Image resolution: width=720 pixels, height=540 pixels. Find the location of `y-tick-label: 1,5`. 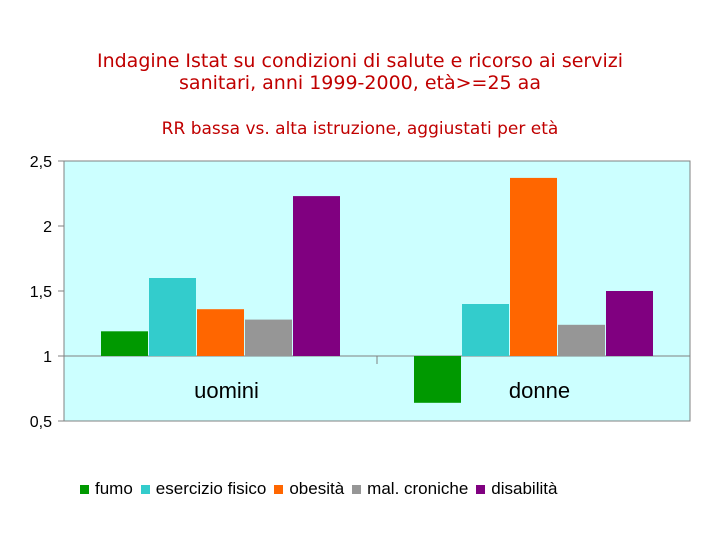

y-tick-label: 1,5 is located at coordinates (41, 292).